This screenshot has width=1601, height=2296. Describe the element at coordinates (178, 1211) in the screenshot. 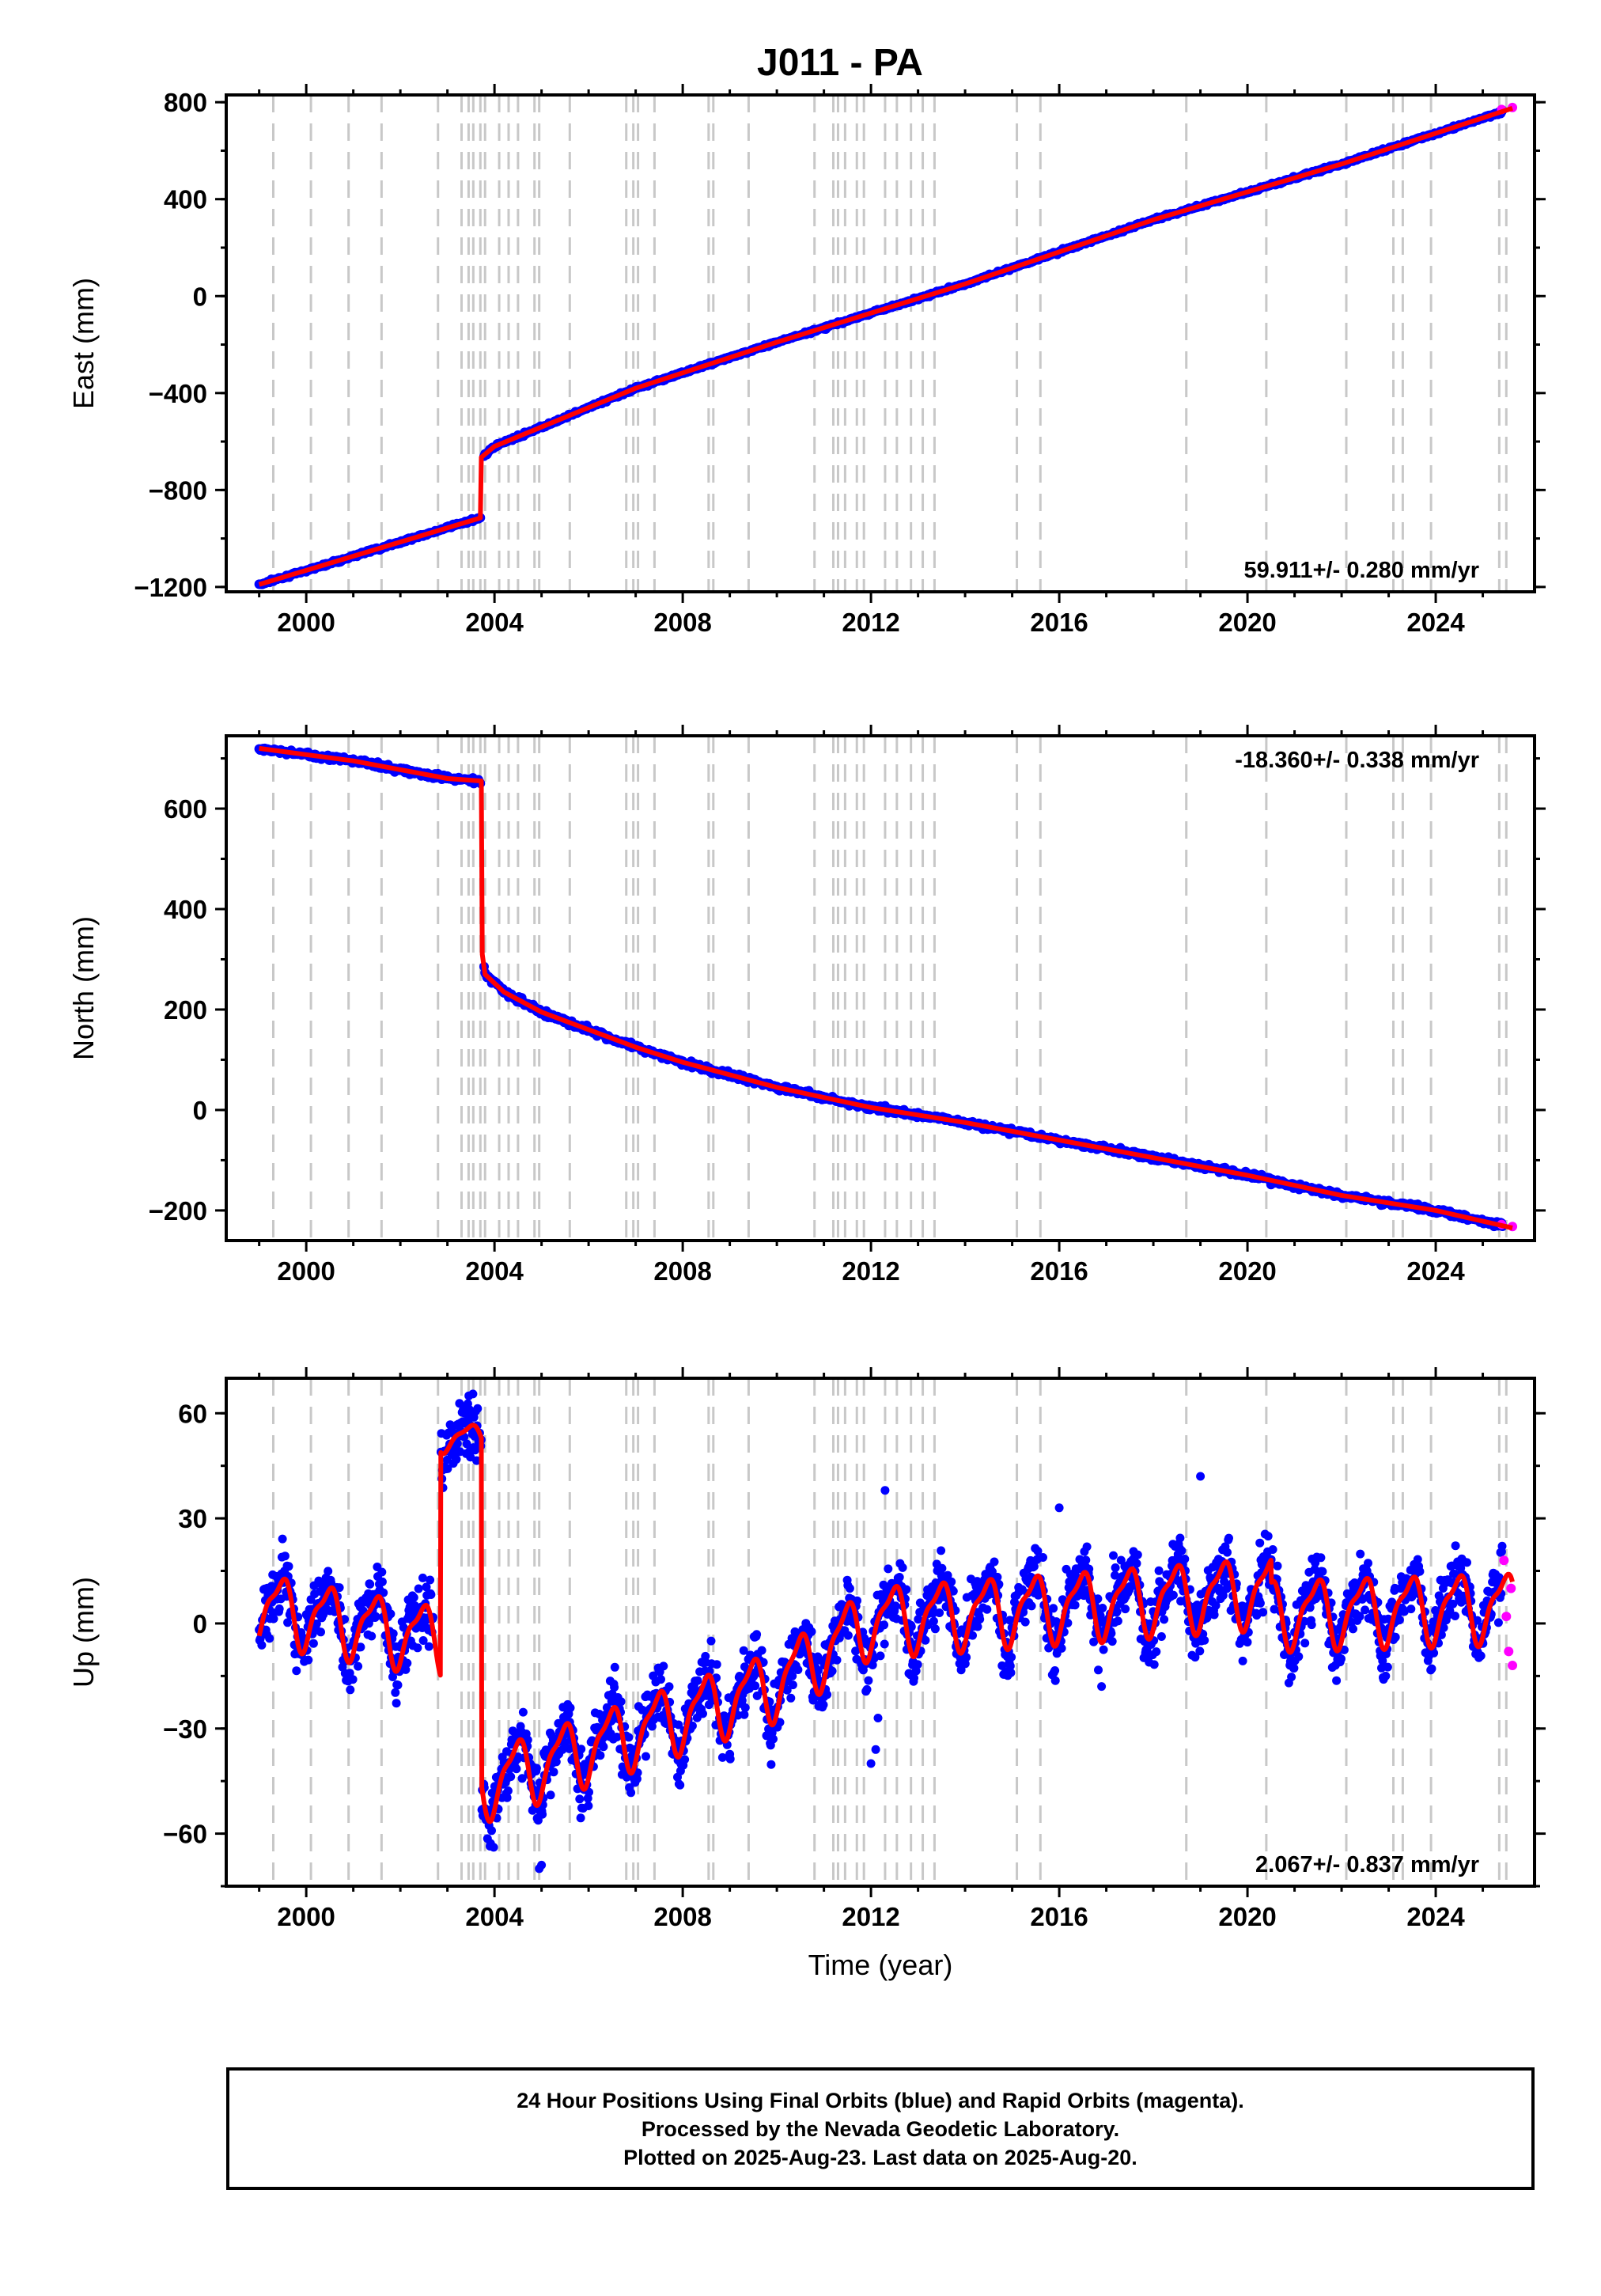

I see `y-tick-label: −200` at that location.